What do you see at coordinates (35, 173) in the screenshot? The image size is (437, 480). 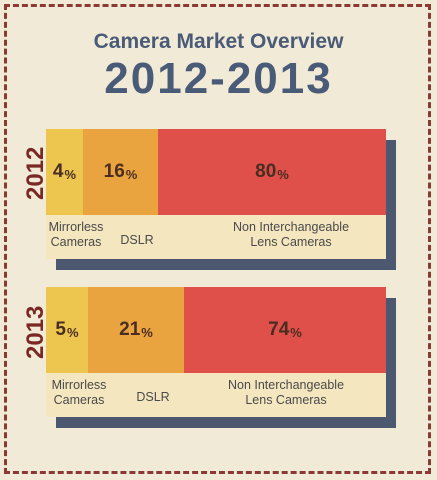 I see `year-label-2012: 2012` at bounding box center [35, 173].